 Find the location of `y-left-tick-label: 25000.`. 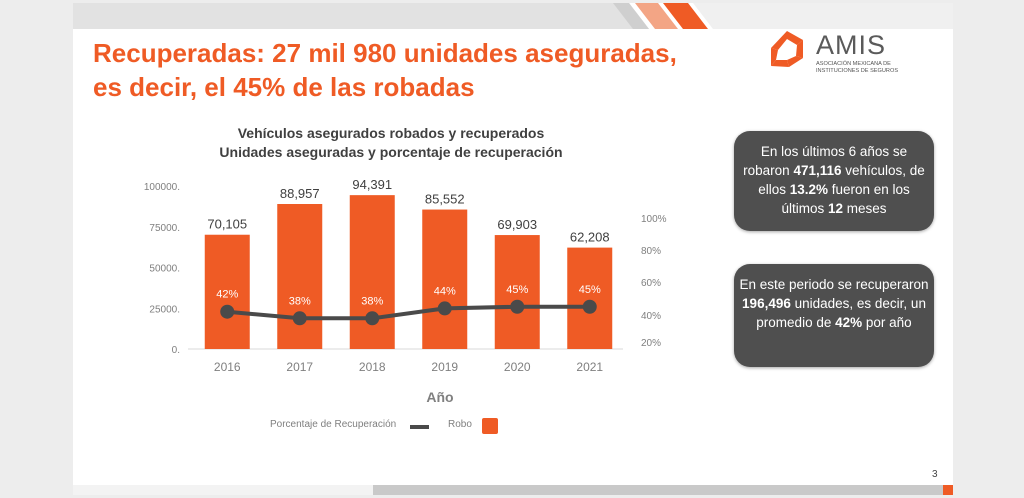

y-left-tick-label: 25000. is located at coordinates (164, 309).